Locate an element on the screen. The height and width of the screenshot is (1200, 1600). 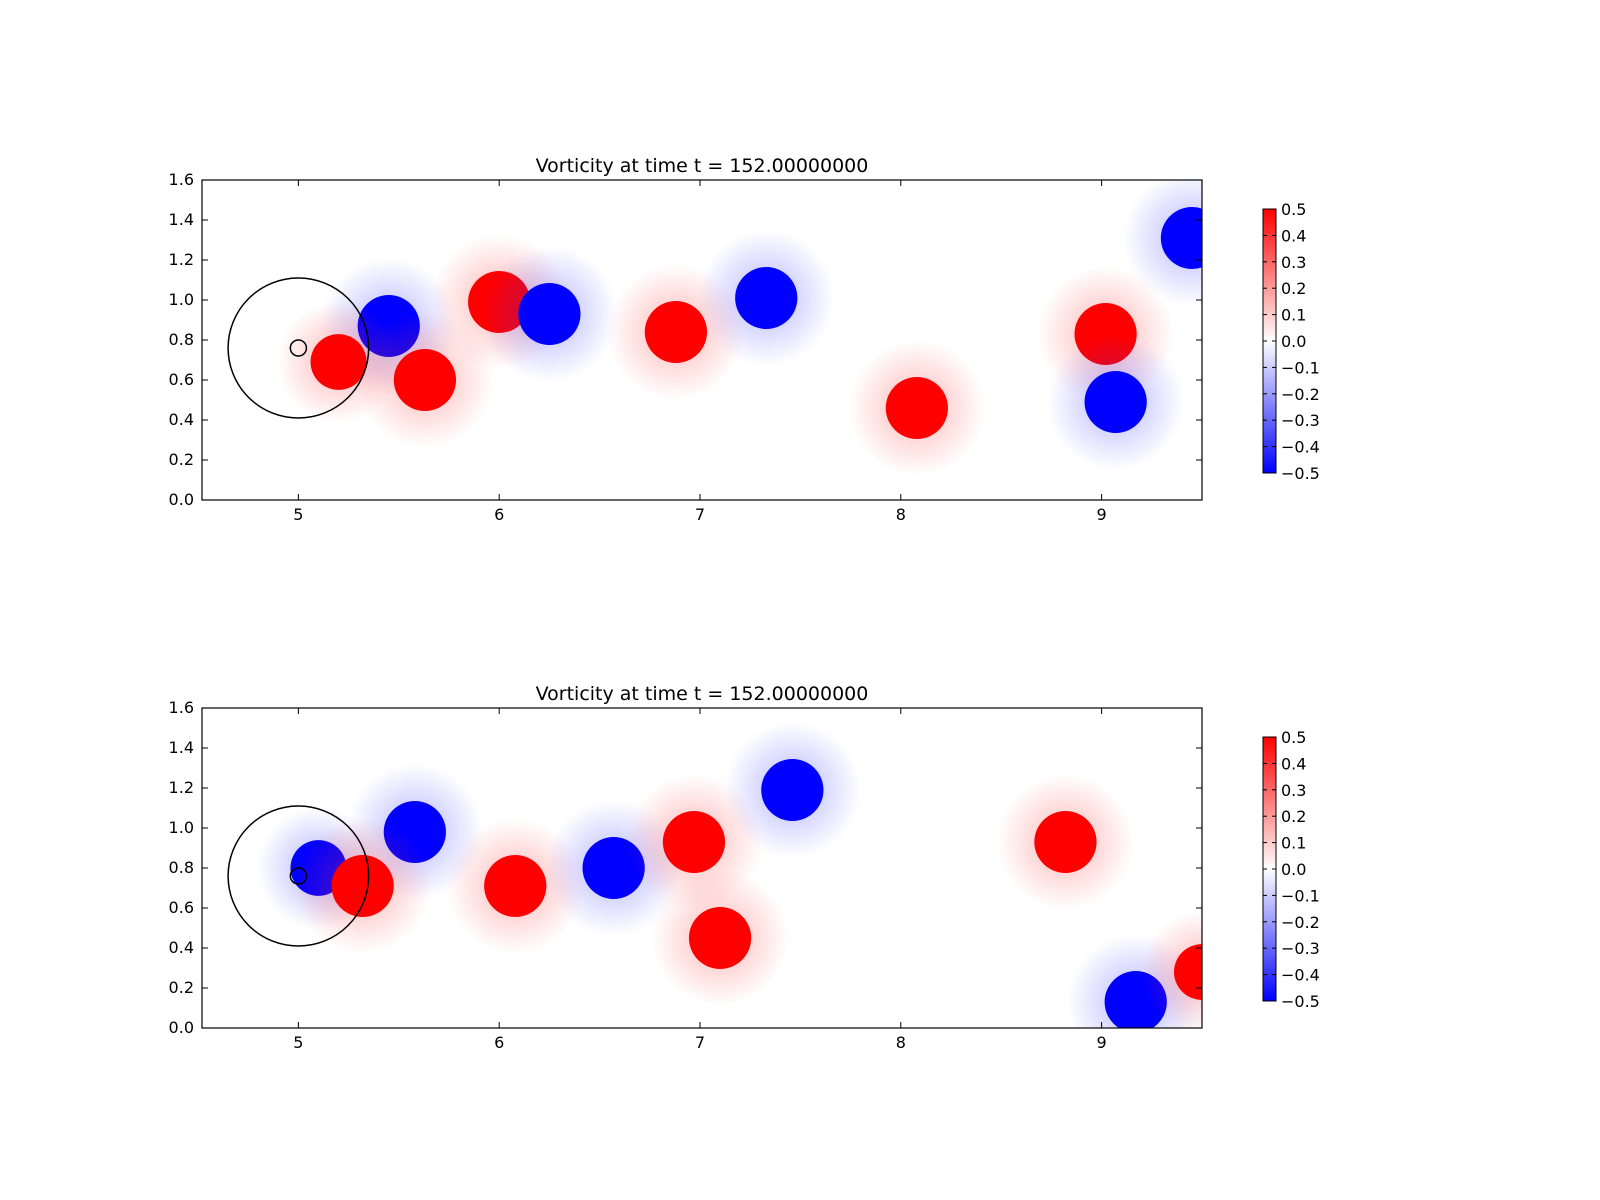
vorticity-field is located at coordinates (739, 328).